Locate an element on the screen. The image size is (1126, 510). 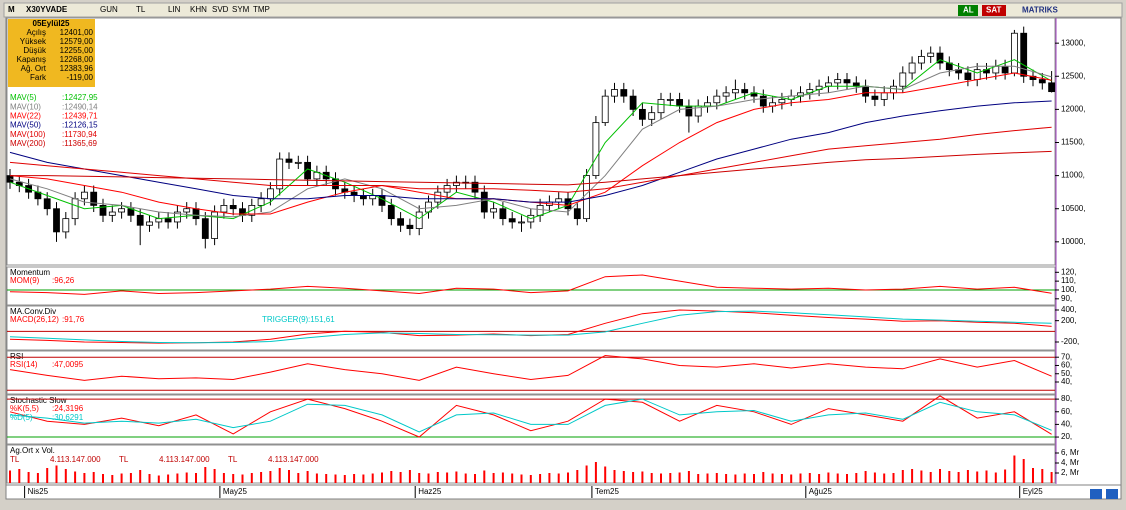
legend-value: :12490,14 is located at coordinates (80, 106).